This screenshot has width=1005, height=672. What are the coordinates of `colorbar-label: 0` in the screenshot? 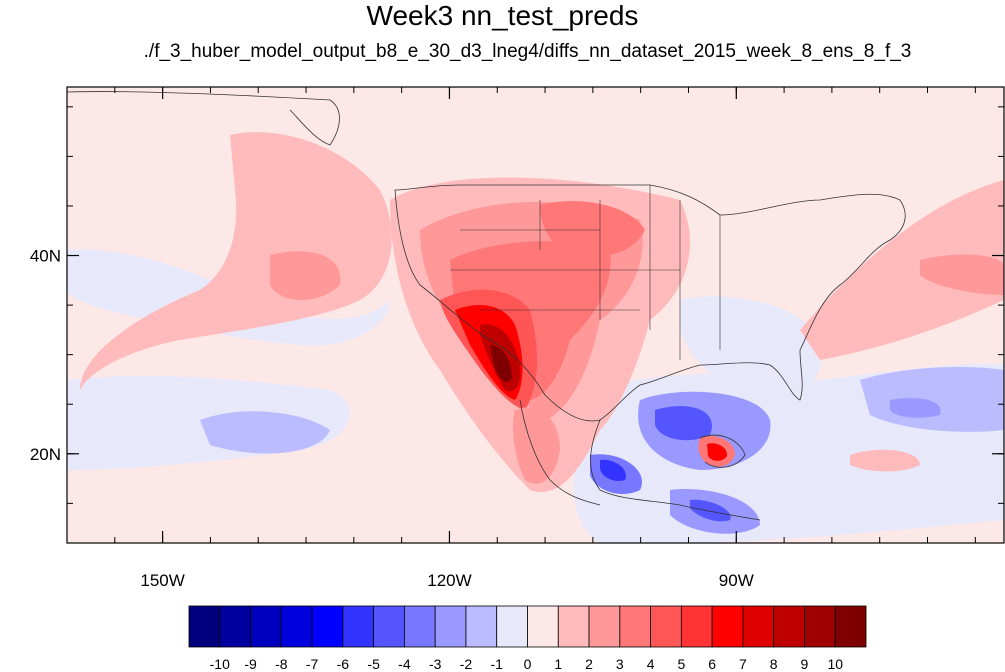 It's located at (528, 664).